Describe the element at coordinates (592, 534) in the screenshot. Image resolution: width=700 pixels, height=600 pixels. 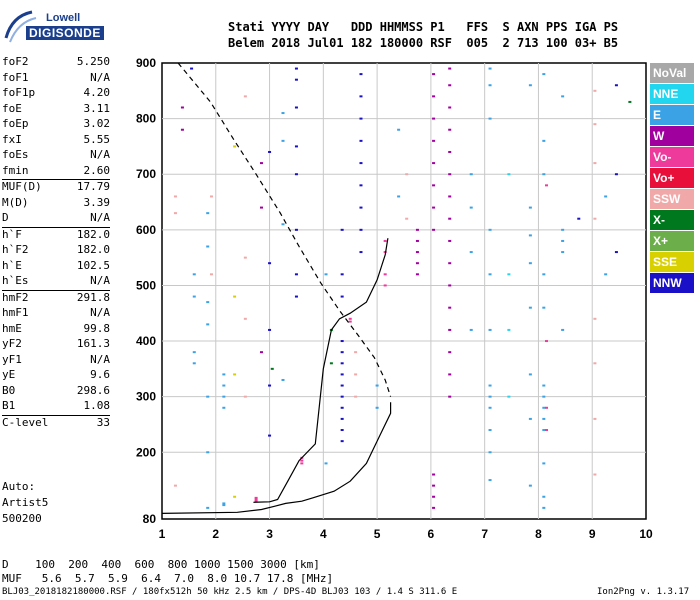
I see `x-tick-label: 9` at that location.